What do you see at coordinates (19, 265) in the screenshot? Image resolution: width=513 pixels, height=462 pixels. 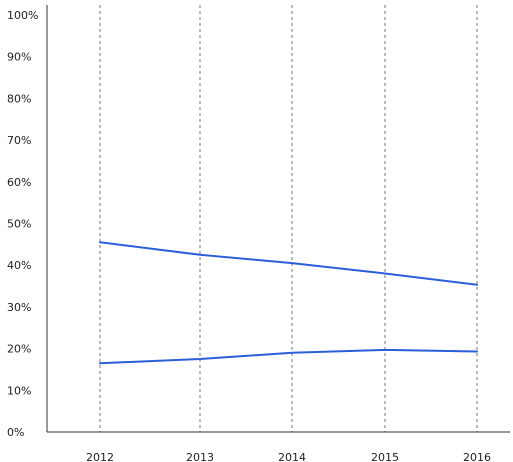 I see `y-tick-label: 40%` at bounding box center [19, 265].